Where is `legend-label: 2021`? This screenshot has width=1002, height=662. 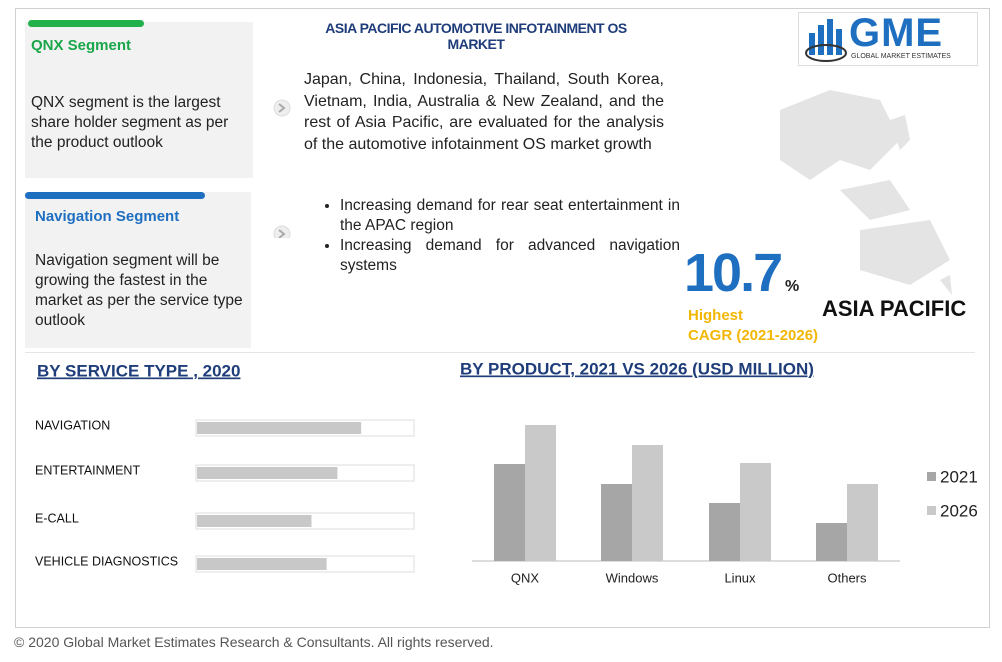 legend-label: 2021 is located at coordinates (959, 476).